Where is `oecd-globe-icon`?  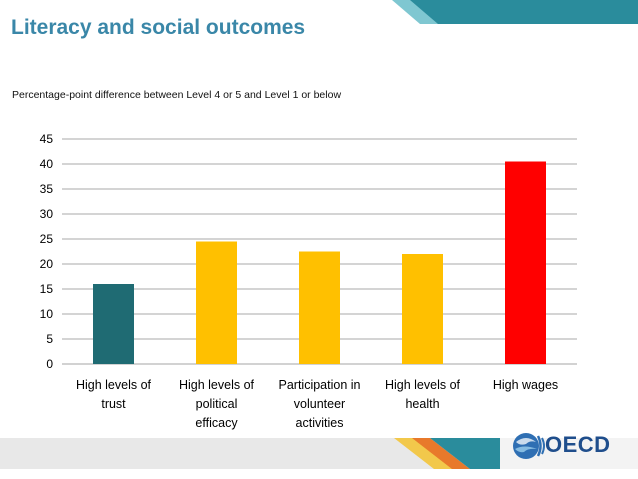
oecd-globe-icon is located at coordinates (529, 446).